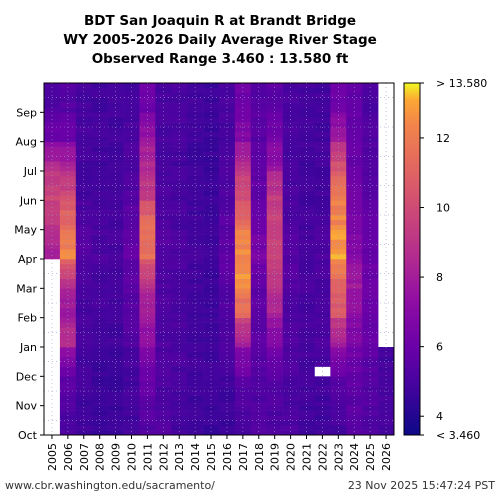 This screenshot has height=500, width=500. Describe the element at coordinates (26, 376) in the screenshot. I see `y-tick-label: Dec` at that location.